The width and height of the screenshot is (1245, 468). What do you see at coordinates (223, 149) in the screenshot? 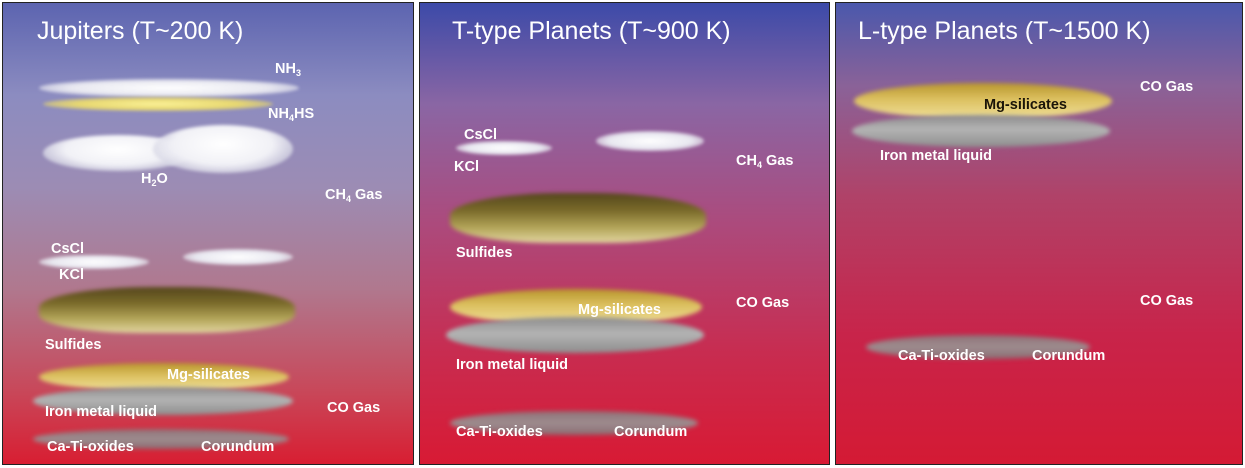
I see `h2o-cloud-right` at bounding box center [223, 149].